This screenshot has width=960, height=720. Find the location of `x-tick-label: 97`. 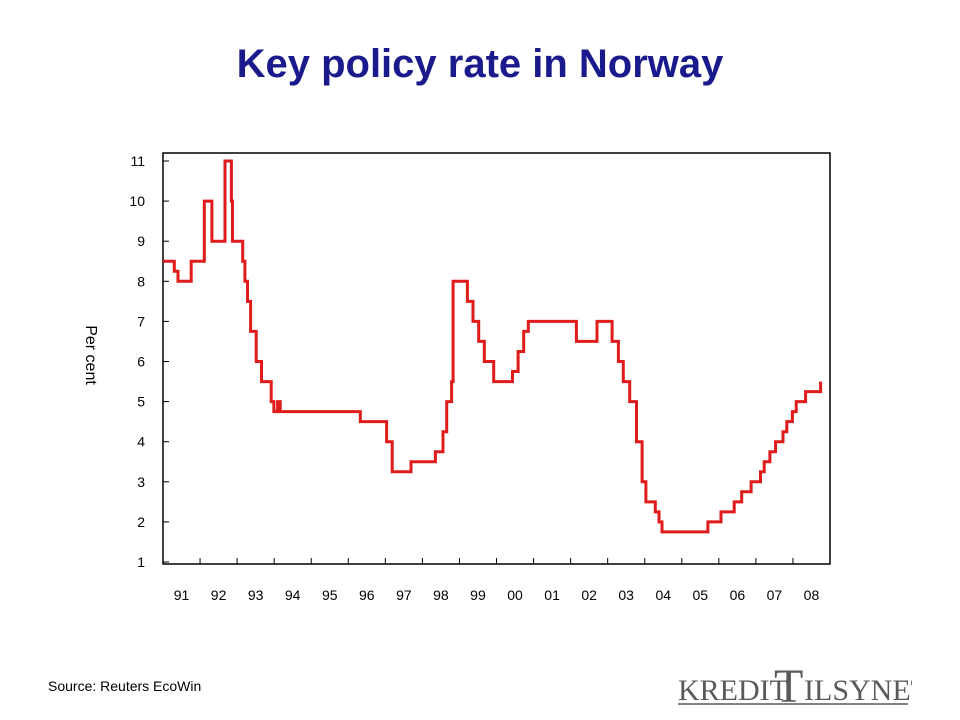

x-tick-label: 97 is located at coordinates (404, 595).